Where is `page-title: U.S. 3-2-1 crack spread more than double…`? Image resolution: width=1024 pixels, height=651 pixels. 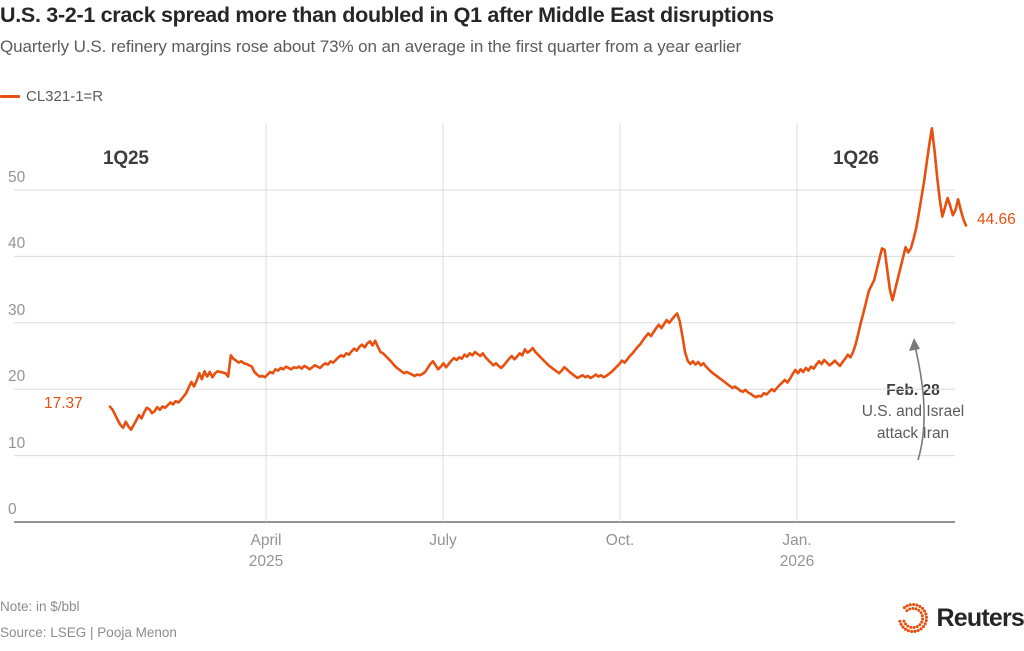
page-title: U.S. 3-2-1 crack spread more than double… is located at coordinates (387, 15).